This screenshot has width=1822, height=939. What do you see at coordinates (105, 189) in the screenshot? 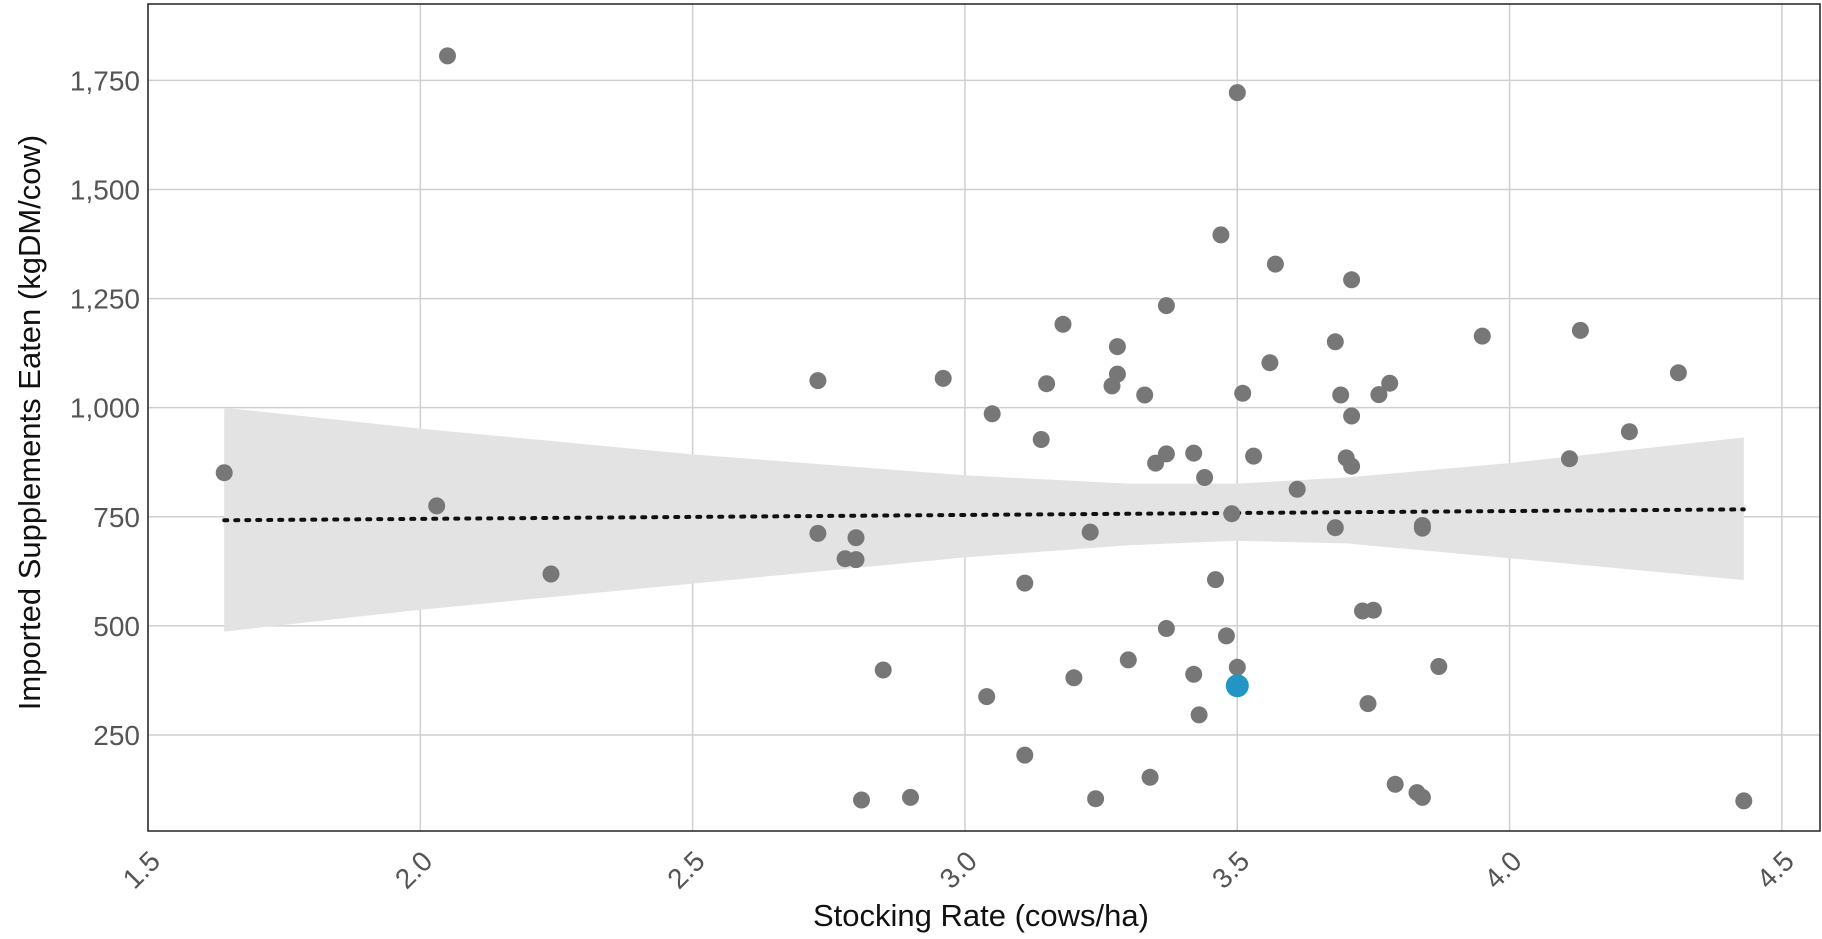
I see `y-tick-label-5: 1,500` at bounding box center [105, 189].